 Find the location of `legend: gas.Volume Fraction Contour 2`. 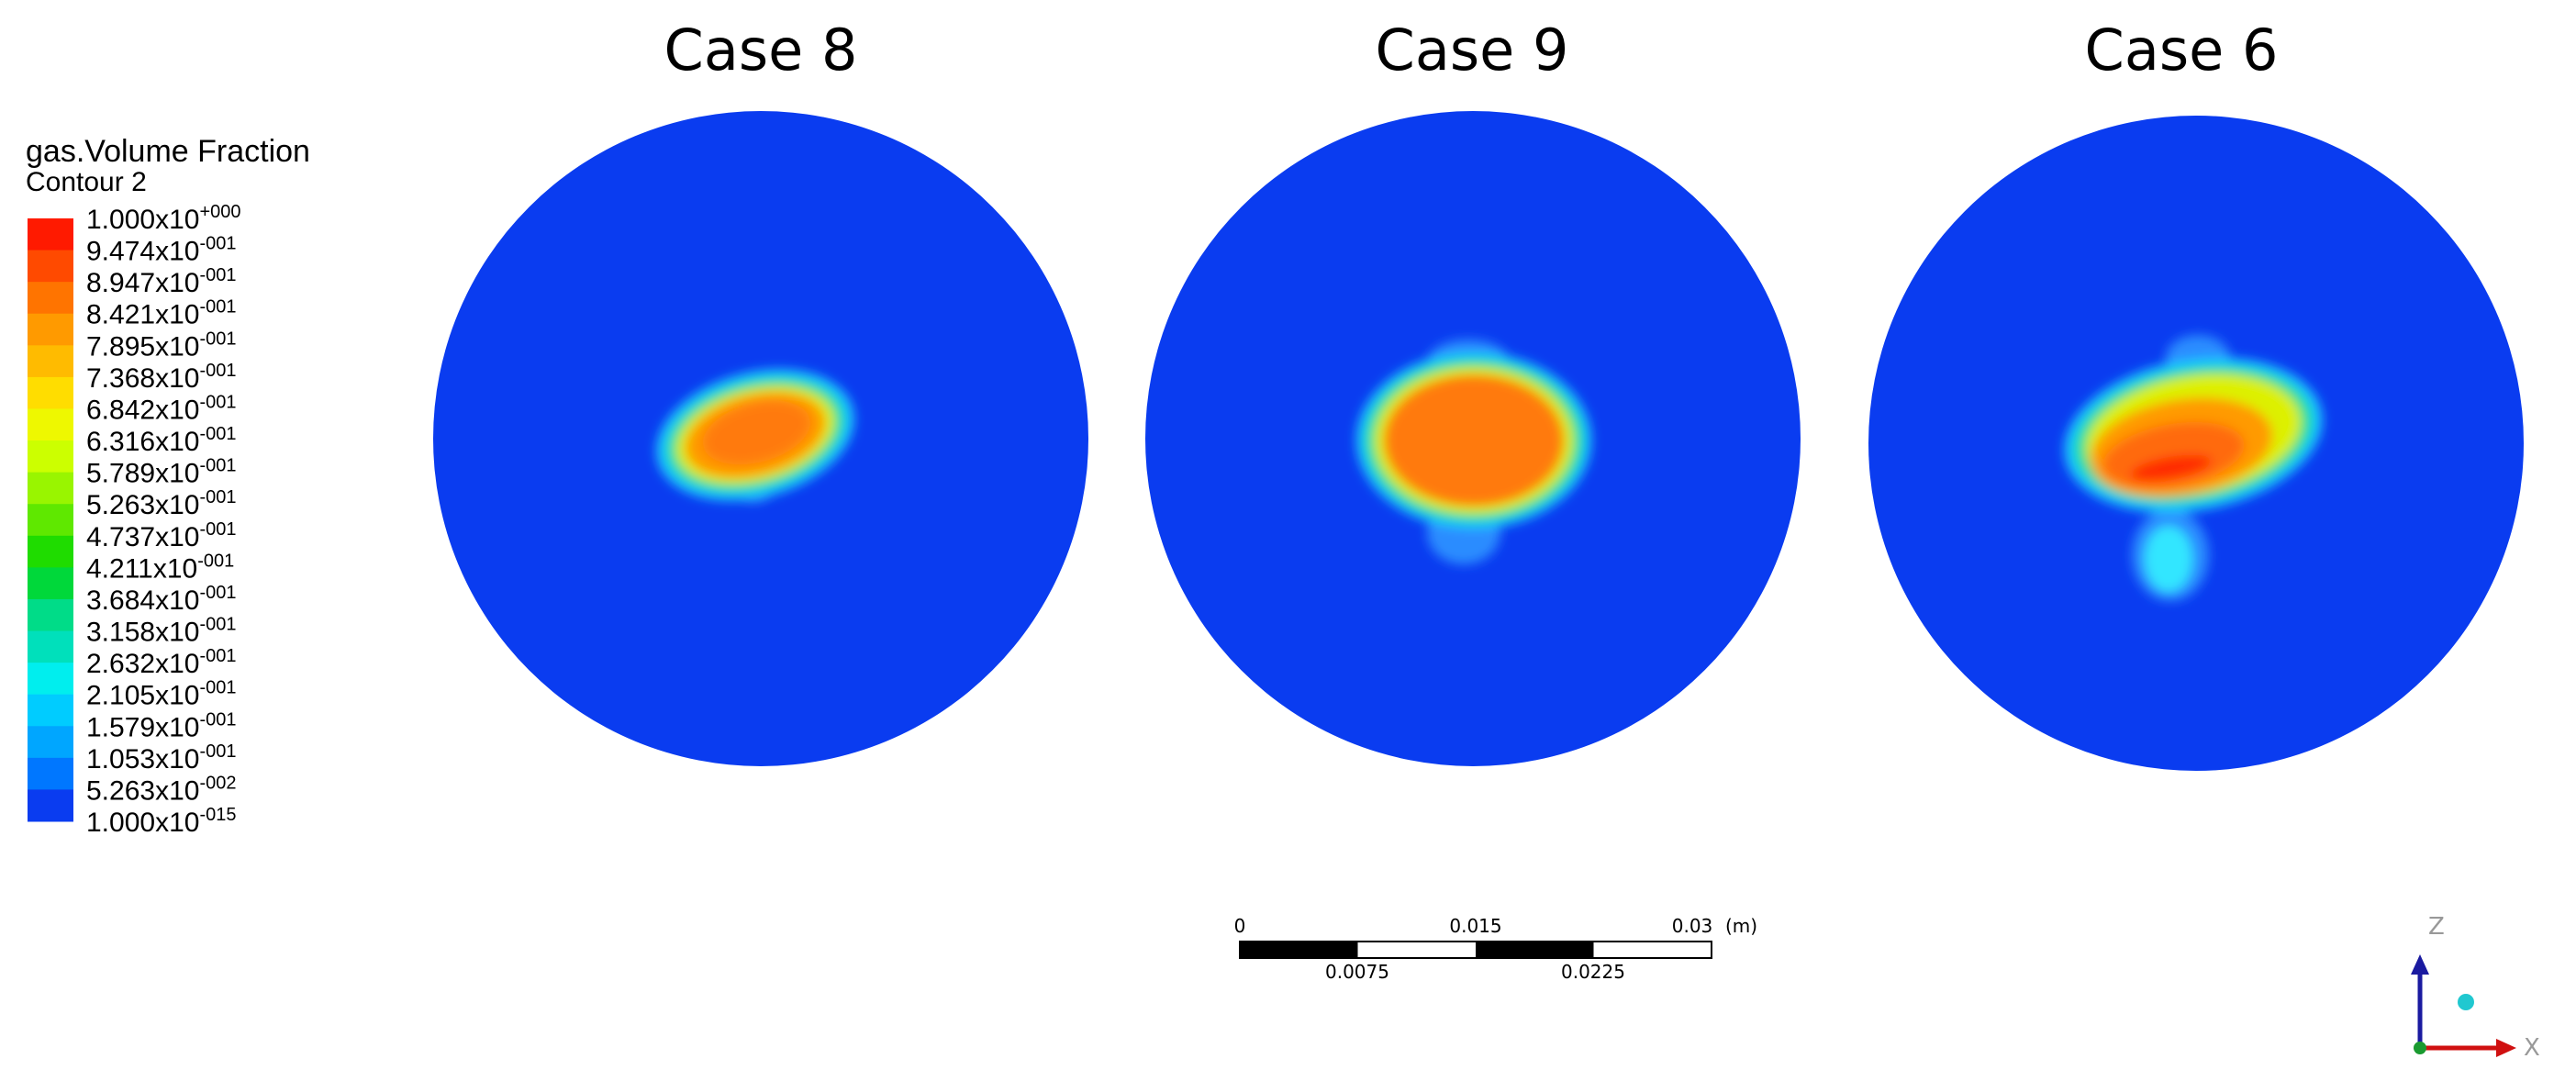

legend: gas.Volume Fraction Contour 2 is located at coordinates (168, 165).